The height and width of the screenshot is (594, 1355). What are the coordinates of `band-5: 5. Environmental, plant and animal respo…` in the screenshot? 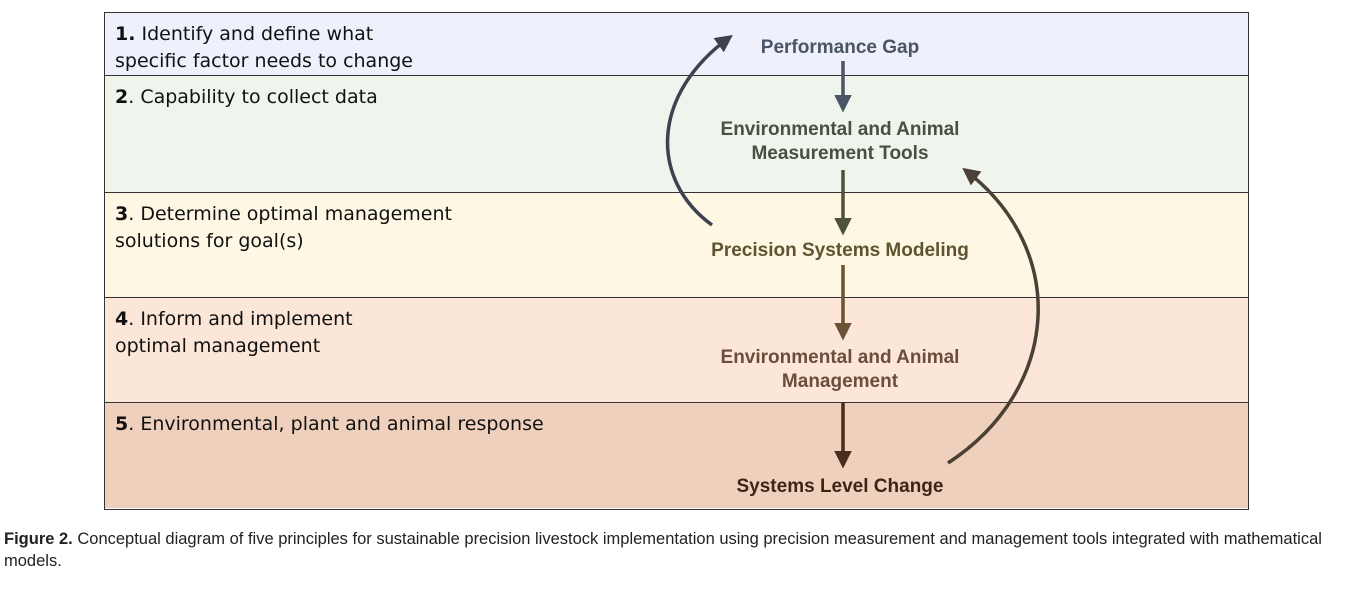 It's located at (676, 455).